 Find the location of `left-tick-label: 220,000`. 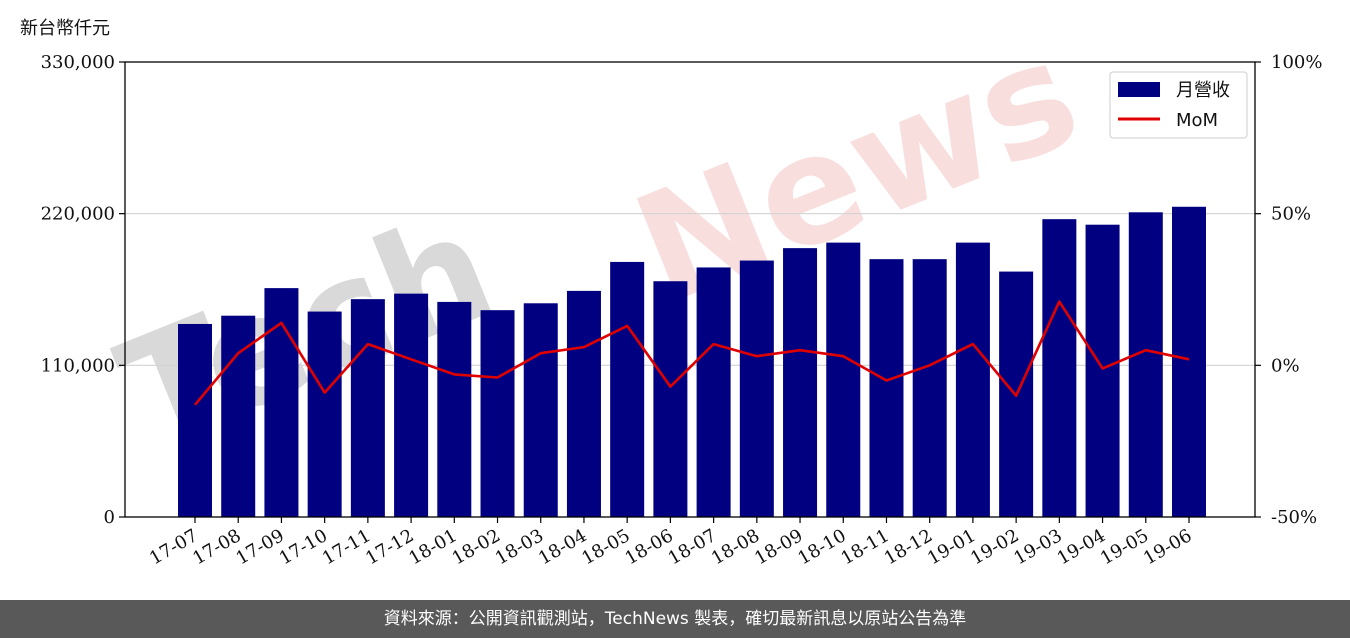

left-tick-label: 220,000 is located at coordinates (78, 214).